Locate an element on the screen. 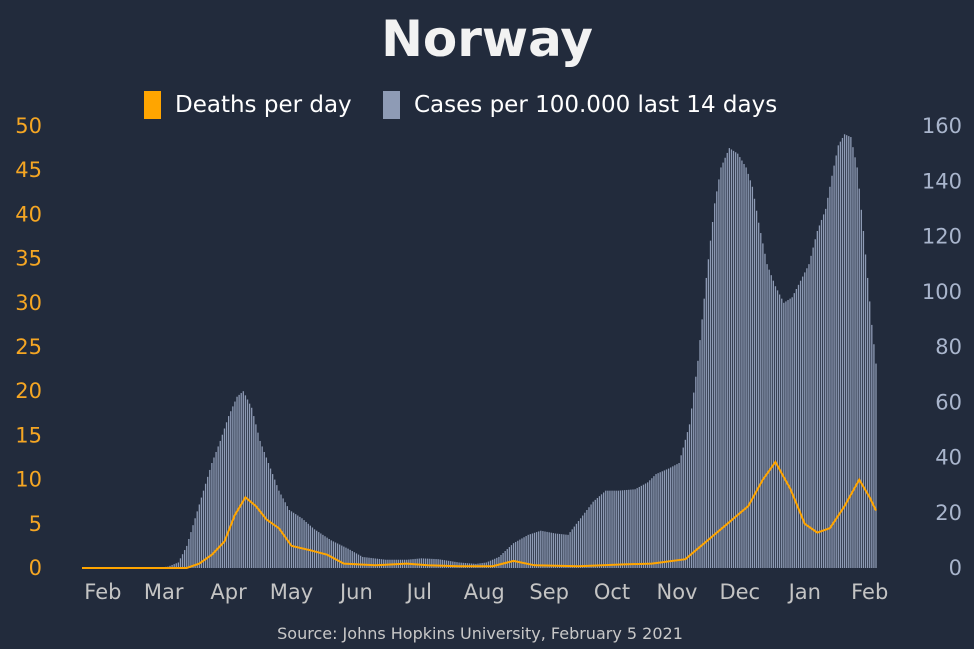 This screenshot has width=974, height=649. left-tick-label: 15 is located at coordinates (28, 435).